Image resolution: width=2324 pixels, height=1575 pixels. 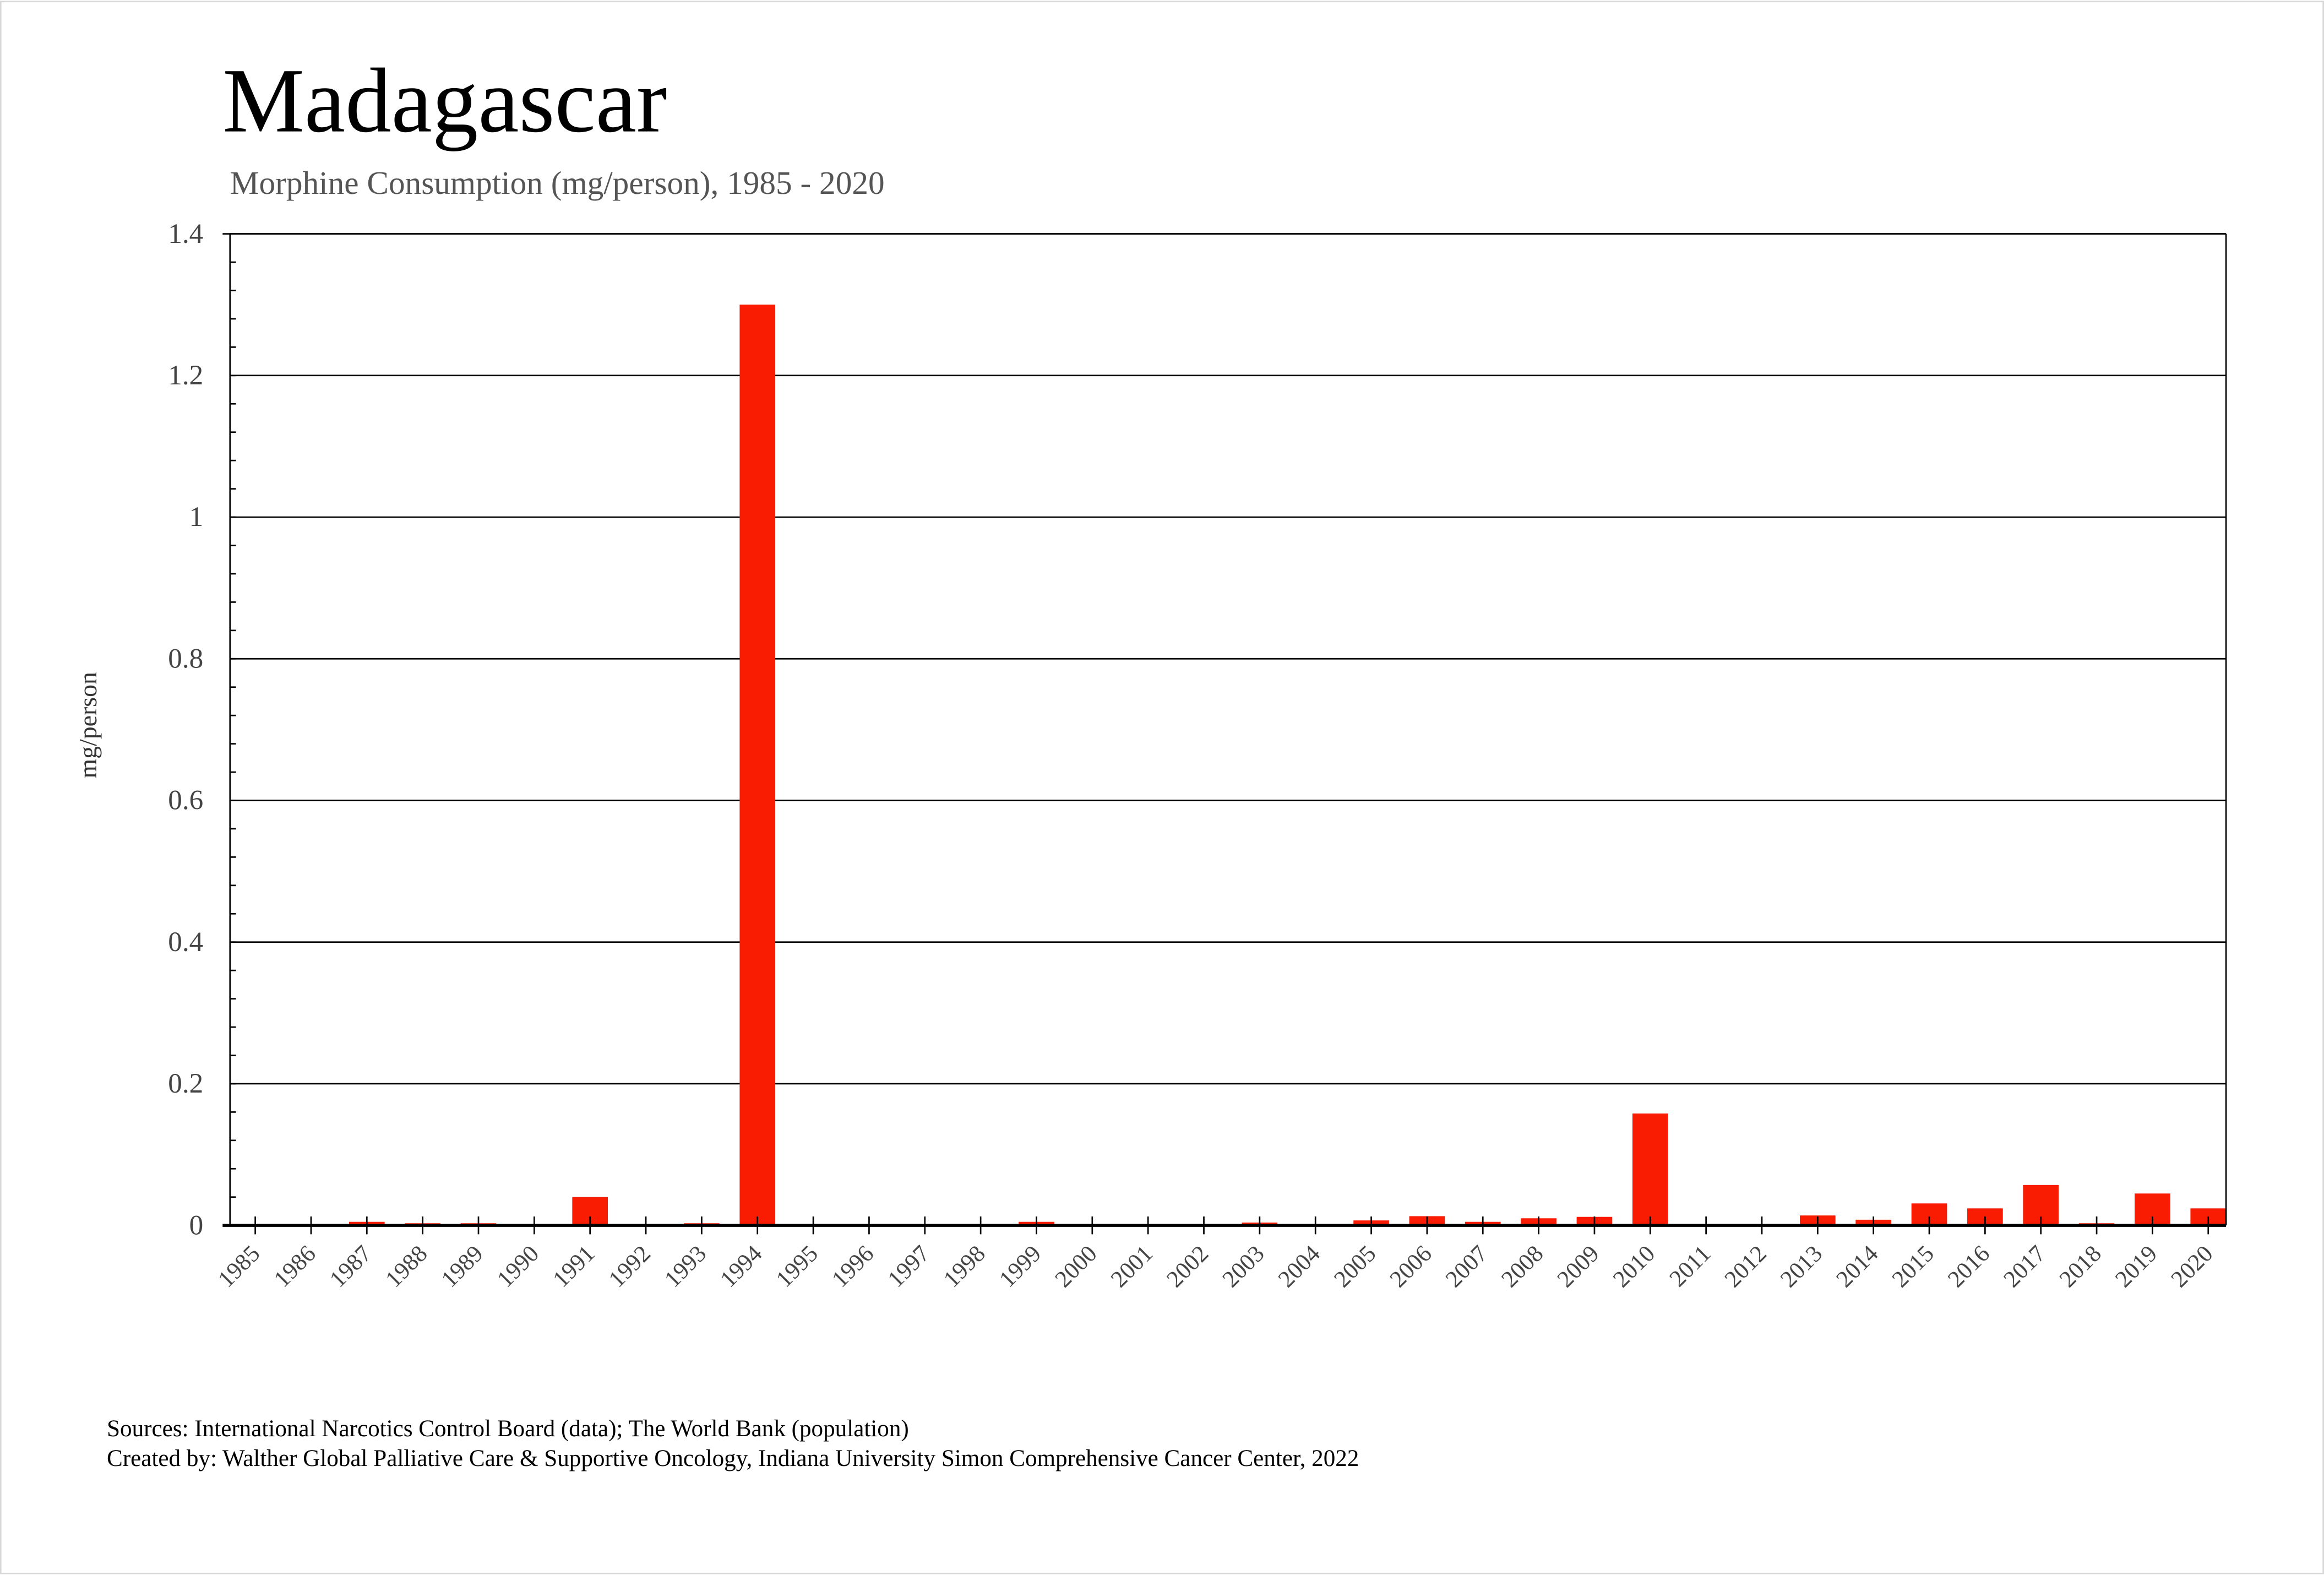 What do you see at coordinates (88, 725) in the screenshot?
I see `y-axis-label: mg/person` at bounding box center [88, 725].